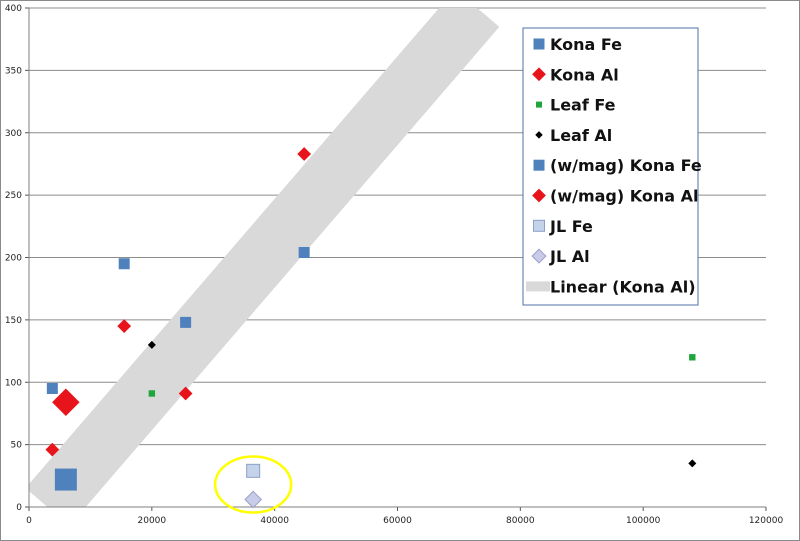 Image resolution: width=800 pixels, height=541 pixels. I want to click on y-tick-label: 400, so click(13, 9).